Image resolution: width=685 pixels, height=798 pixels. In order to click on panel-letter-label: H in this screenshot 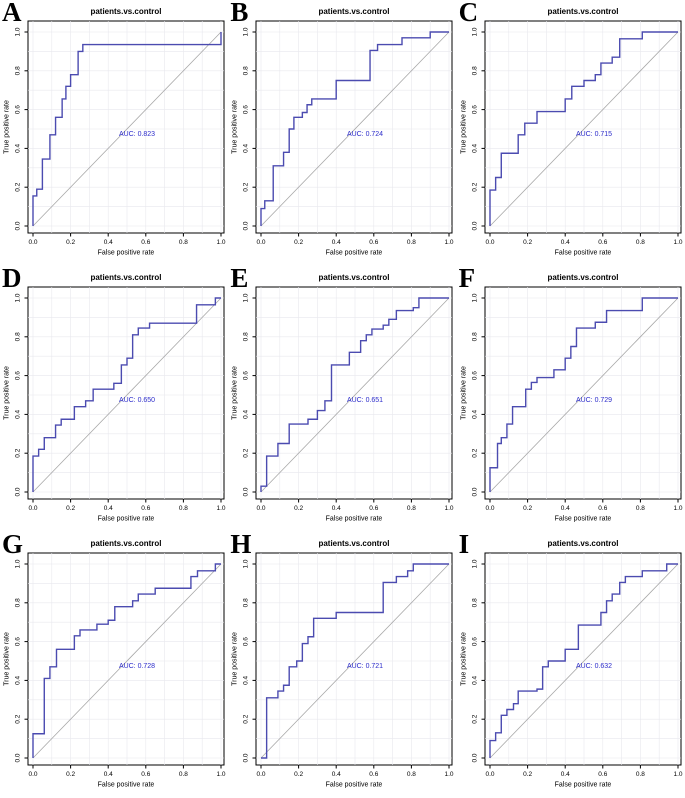, I will do `click(241, 544)`.